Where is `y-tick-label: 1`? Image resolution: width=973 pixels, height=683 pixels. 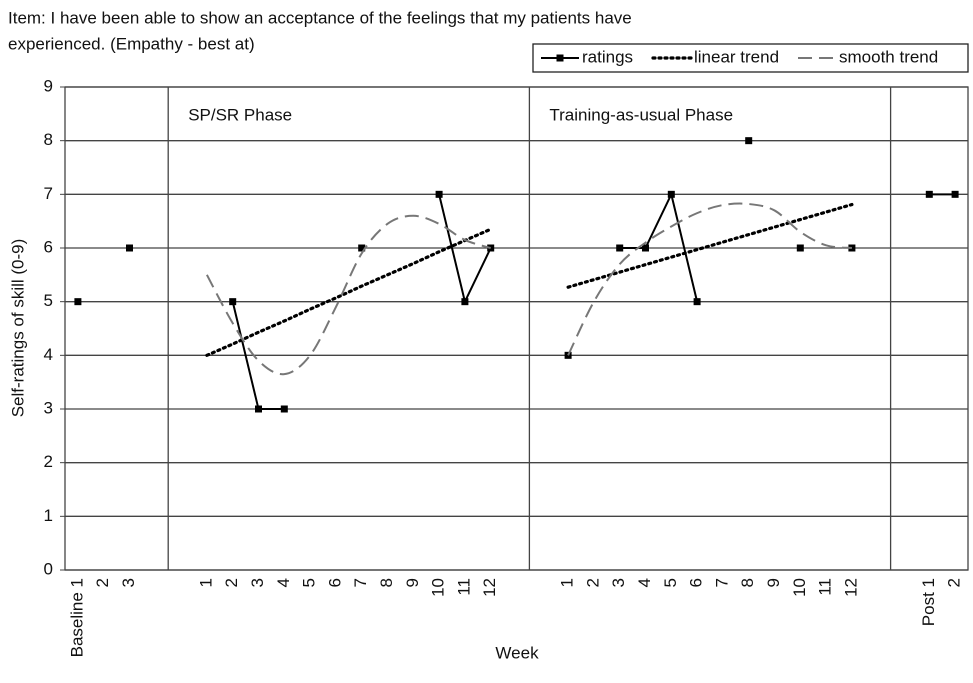 y-tick-label: 1 is located at coordinates (48, 515).